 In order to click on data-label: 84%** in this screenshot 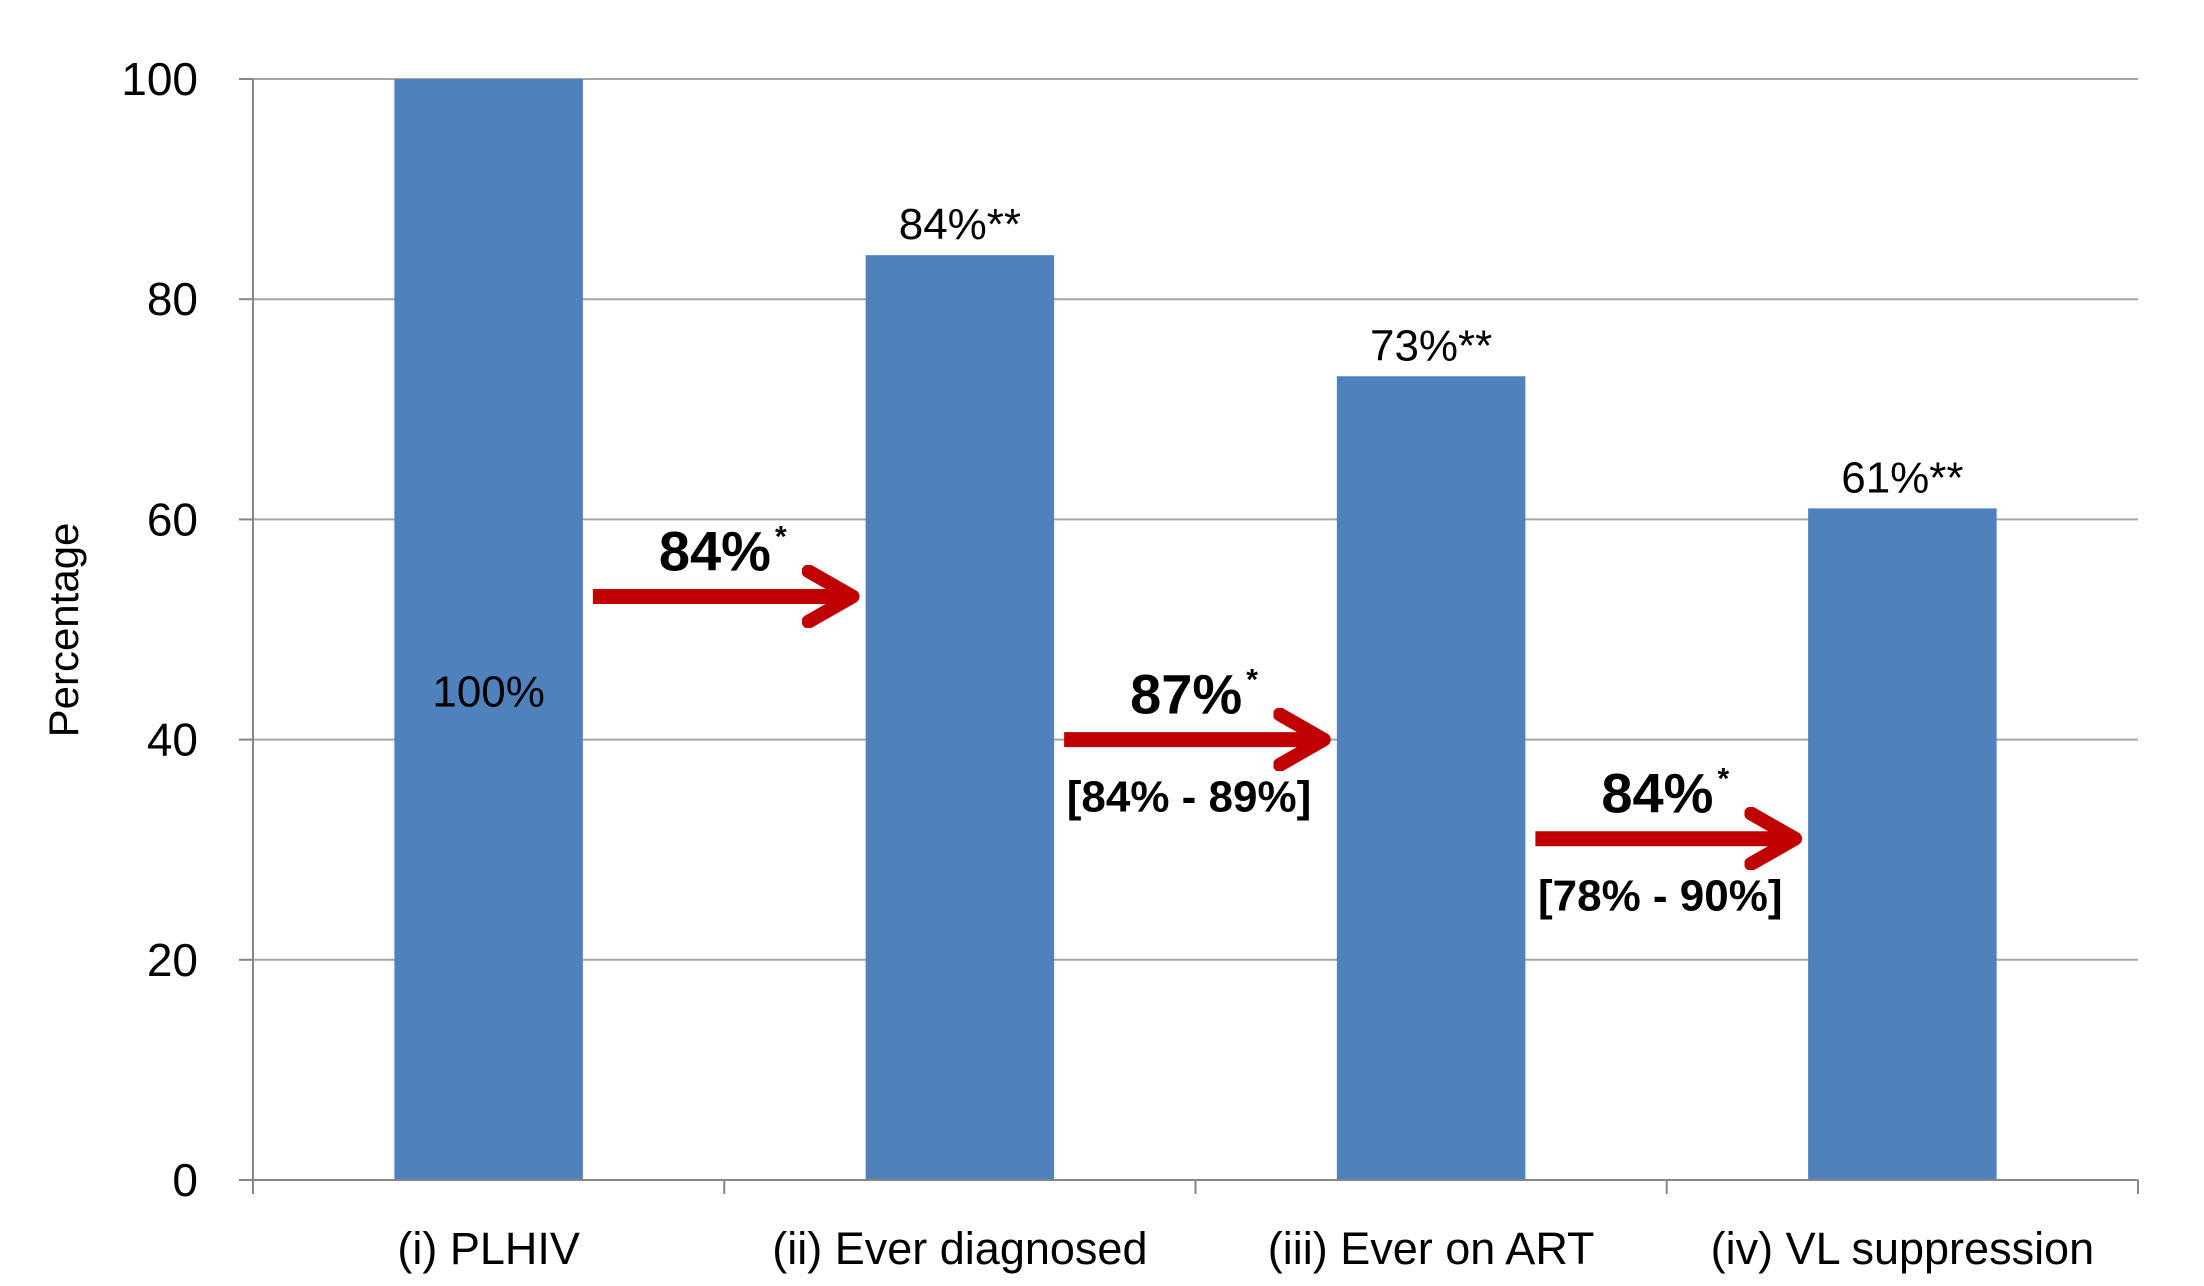, I will do `click(960, 224)`.